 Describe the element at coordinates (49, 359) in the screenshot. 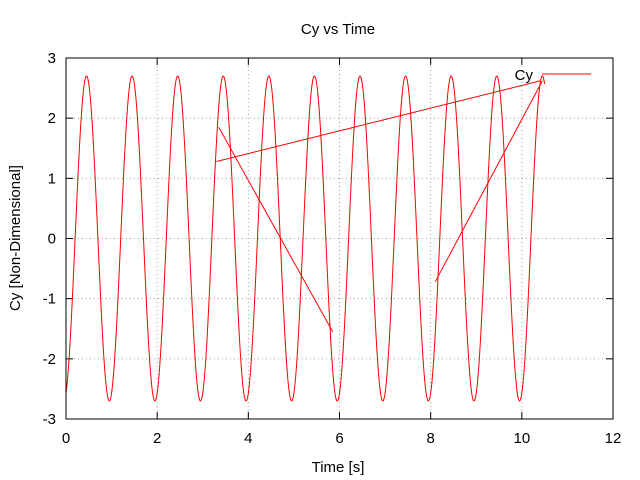

I see `y-tick-label: -2` at that location.